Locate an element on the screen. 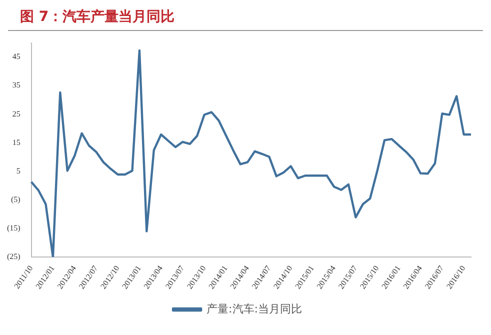  y-tick-label: (25) is located at coordinates (14, 257).